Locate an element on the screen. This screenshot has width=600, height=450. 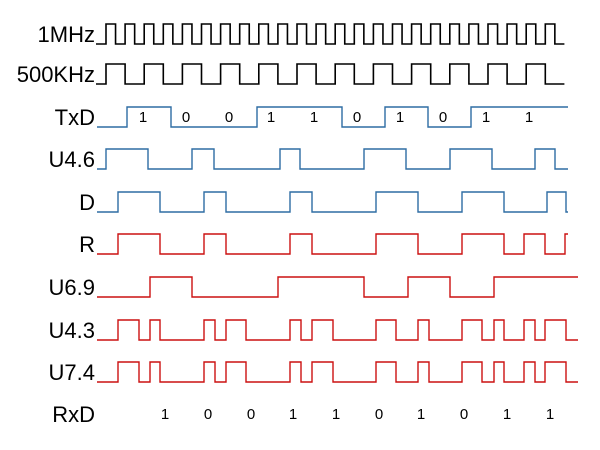
signal-label-u69: U6.9 is located at coordinates (72, 287).